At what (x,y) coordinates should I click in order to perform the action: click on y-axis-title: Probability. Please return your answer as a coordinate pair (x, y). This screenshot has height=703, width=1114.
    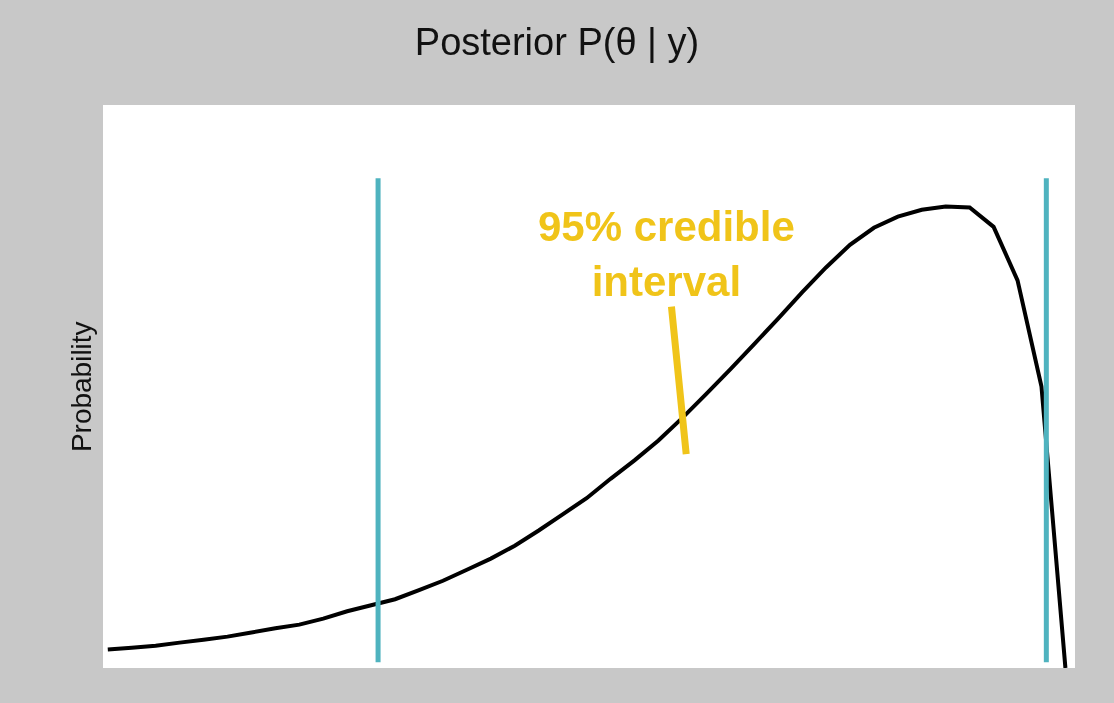
    Looking at the image, I should click on (82, 387).